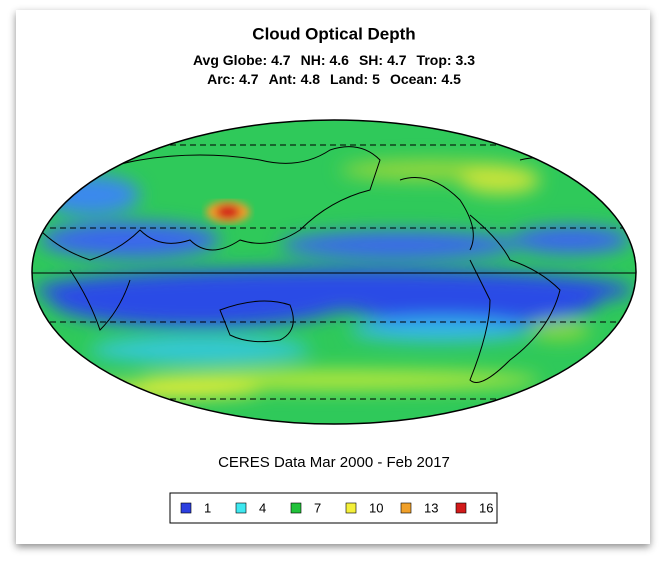 The width and height of the screenshot is (667, 571). Describe the element at coordinates (466, 60) in the screenshot. I see `stat-value: 3.3` at that location.